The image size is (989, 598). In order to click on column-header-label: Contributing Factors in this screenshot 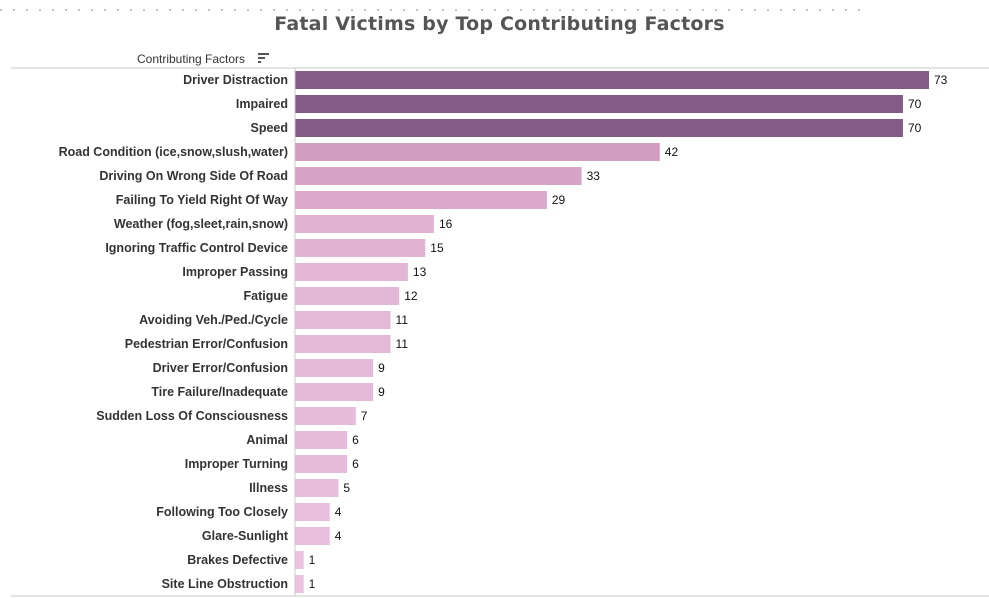, I will do `click(191, 59)`.